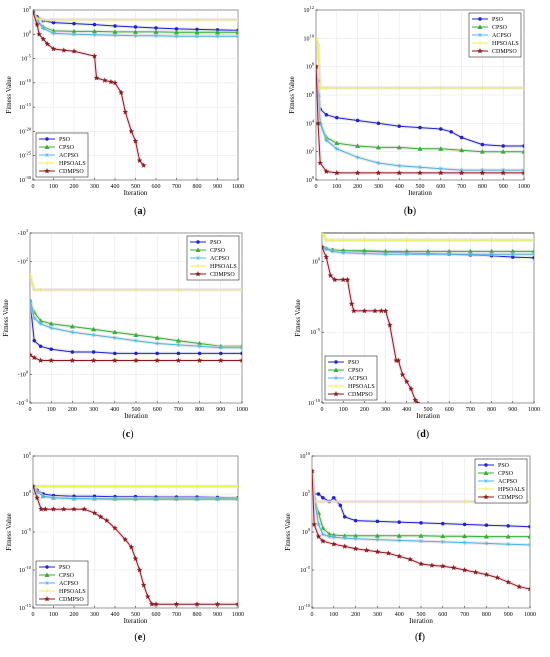  What do you see at coordinates (33, 187) in the screenshot?
I see `x-tick-label: 0` at bounding box center [33, 187].